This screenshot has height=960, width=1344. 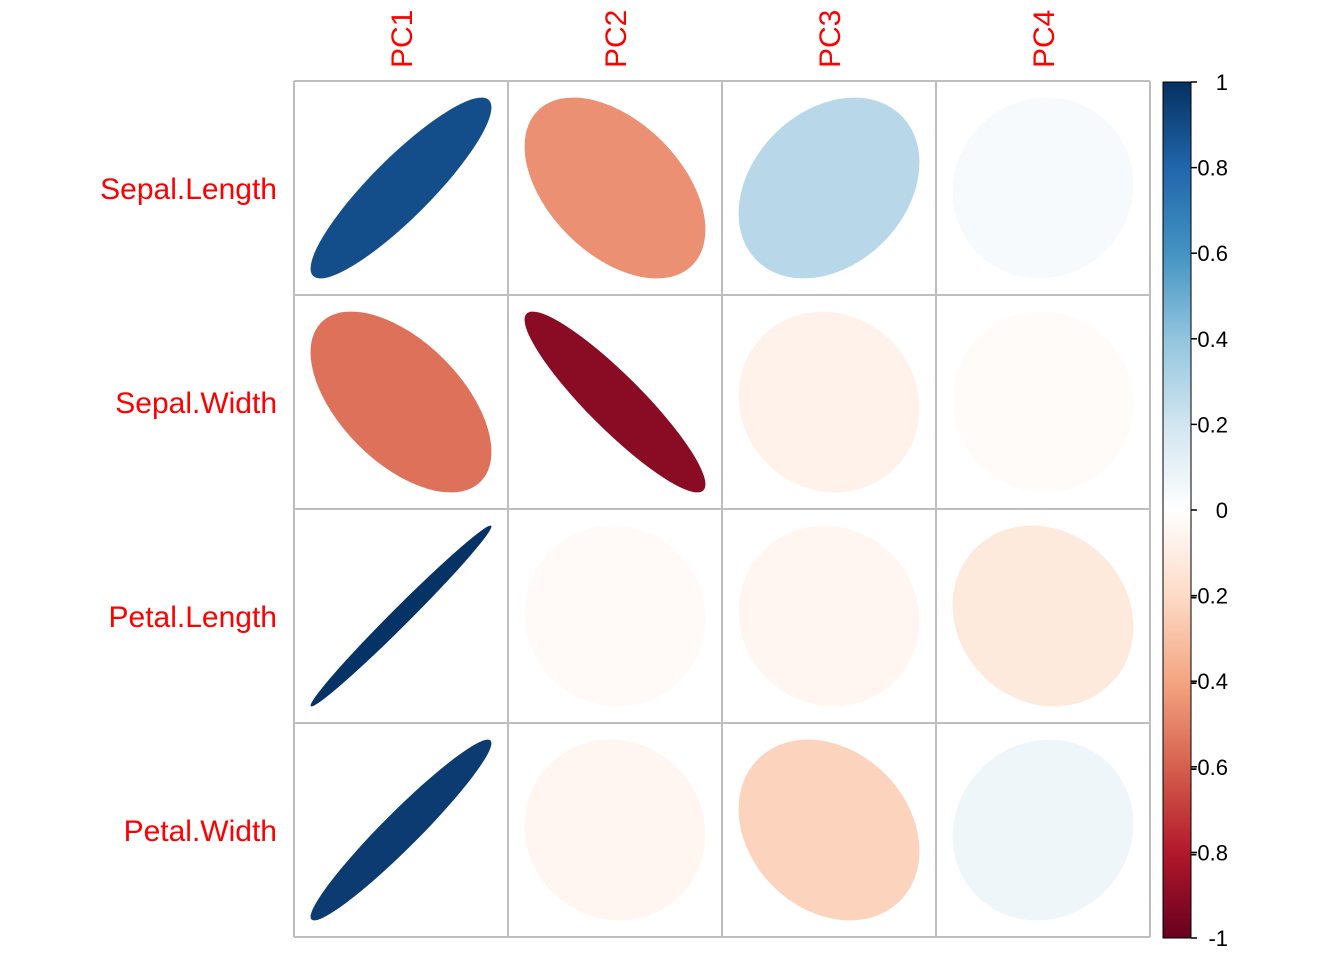 I want to click on ellipse-petal-length-pc1, so click(x=401, y=616).